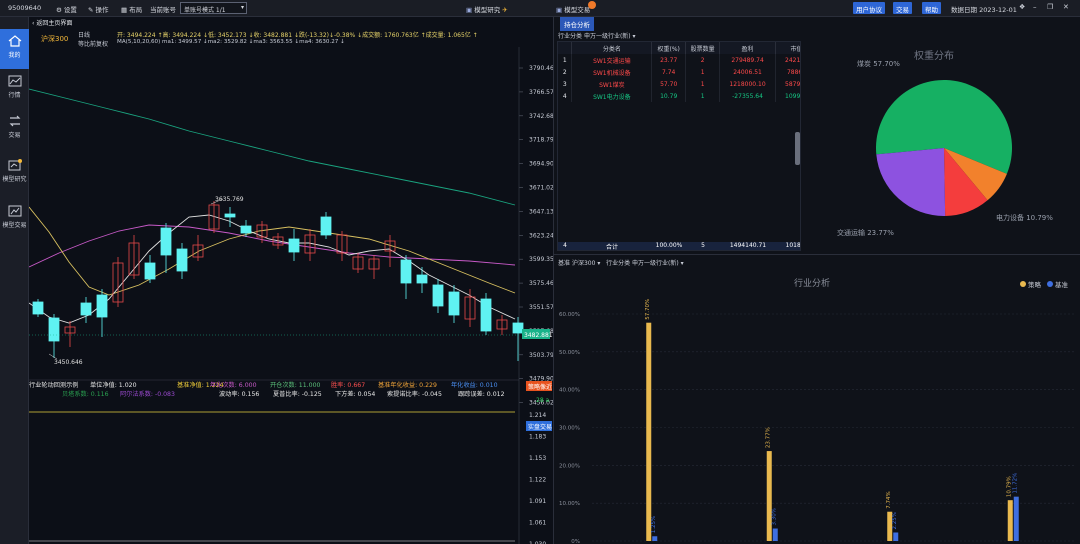  What do you see at coordinates (14, 55) in the screenshot?
I see `nav-label: 我的` at bounding box center [14, 55].